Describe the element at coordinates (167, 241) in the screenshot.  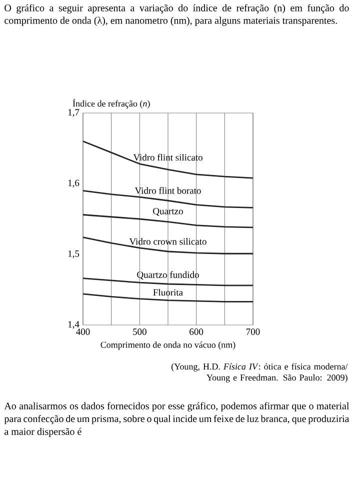
I see `series-label: Vidro crown silicato` at that location.